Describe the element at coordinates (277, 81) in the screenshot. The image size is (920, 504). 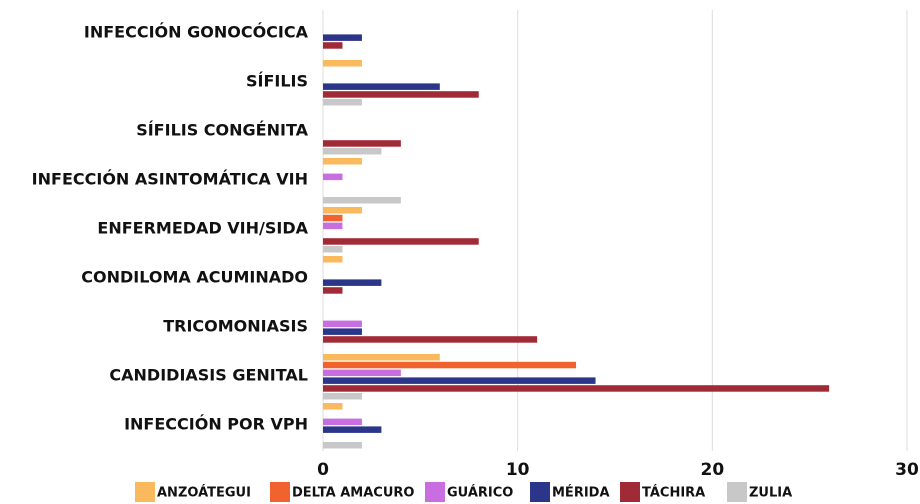
I see `category-label: SÍFILIS` at that location.